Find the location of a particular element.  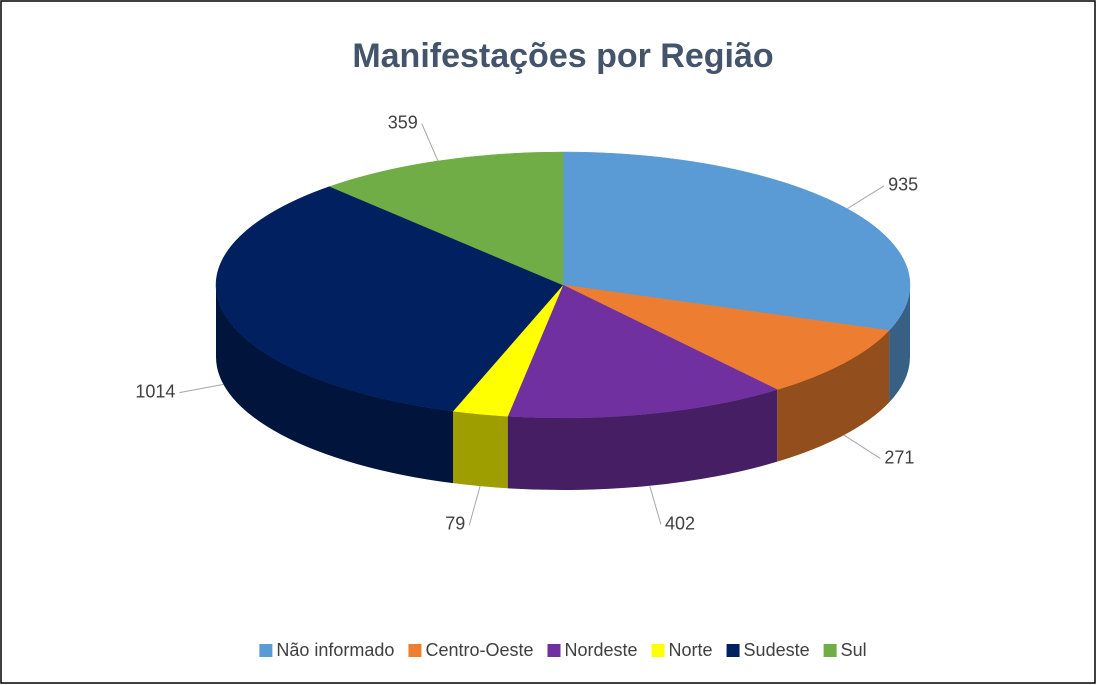

data-label: 271 is located at coordinates (899, 457).